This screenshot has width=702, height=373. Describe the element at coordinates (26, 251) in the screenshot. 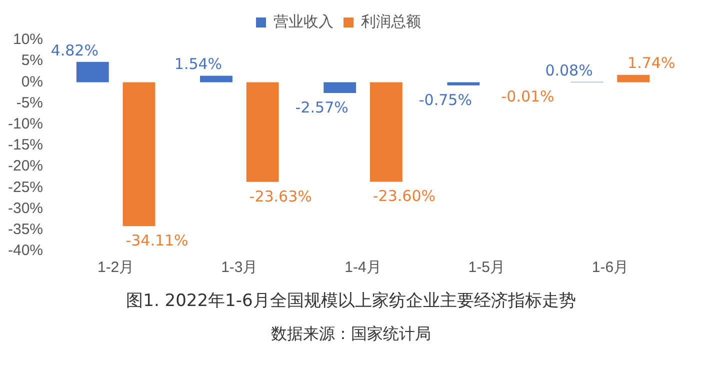

I see `y-tick-label: -40%` at that location.